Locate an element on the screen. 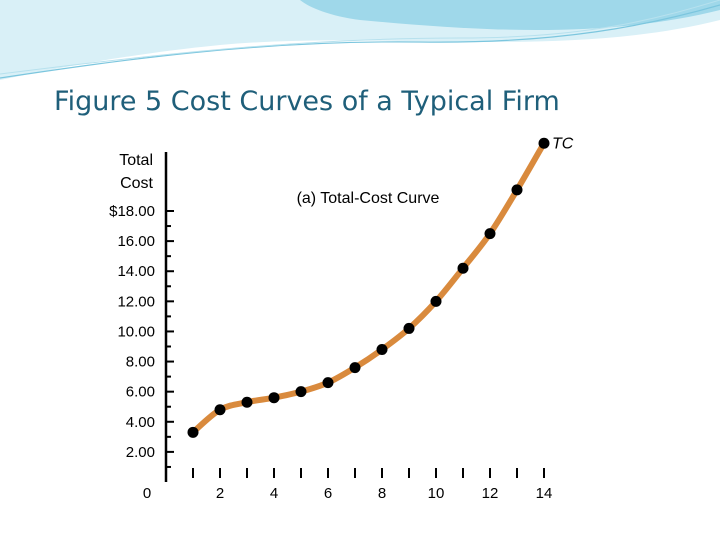 This screenshot has width=720, height=540. y-tick-label: 4.00 is located at coordinates (140, 422).